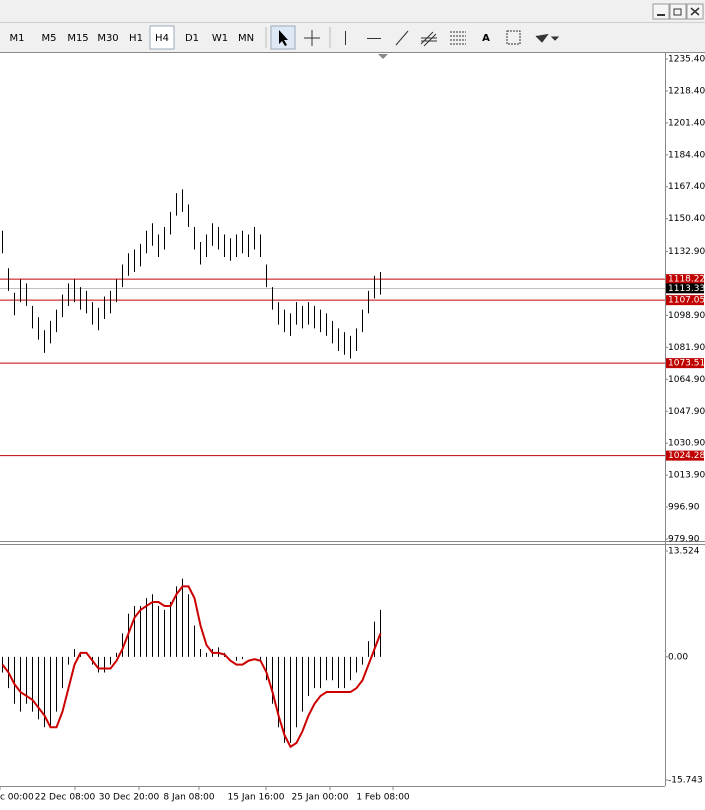 The height and width of the screenshot is (810, 705). What do you see at coordinates (513, 37) in the screenshot?
I see `label-tool-icon` at bounding box center [513, 37].